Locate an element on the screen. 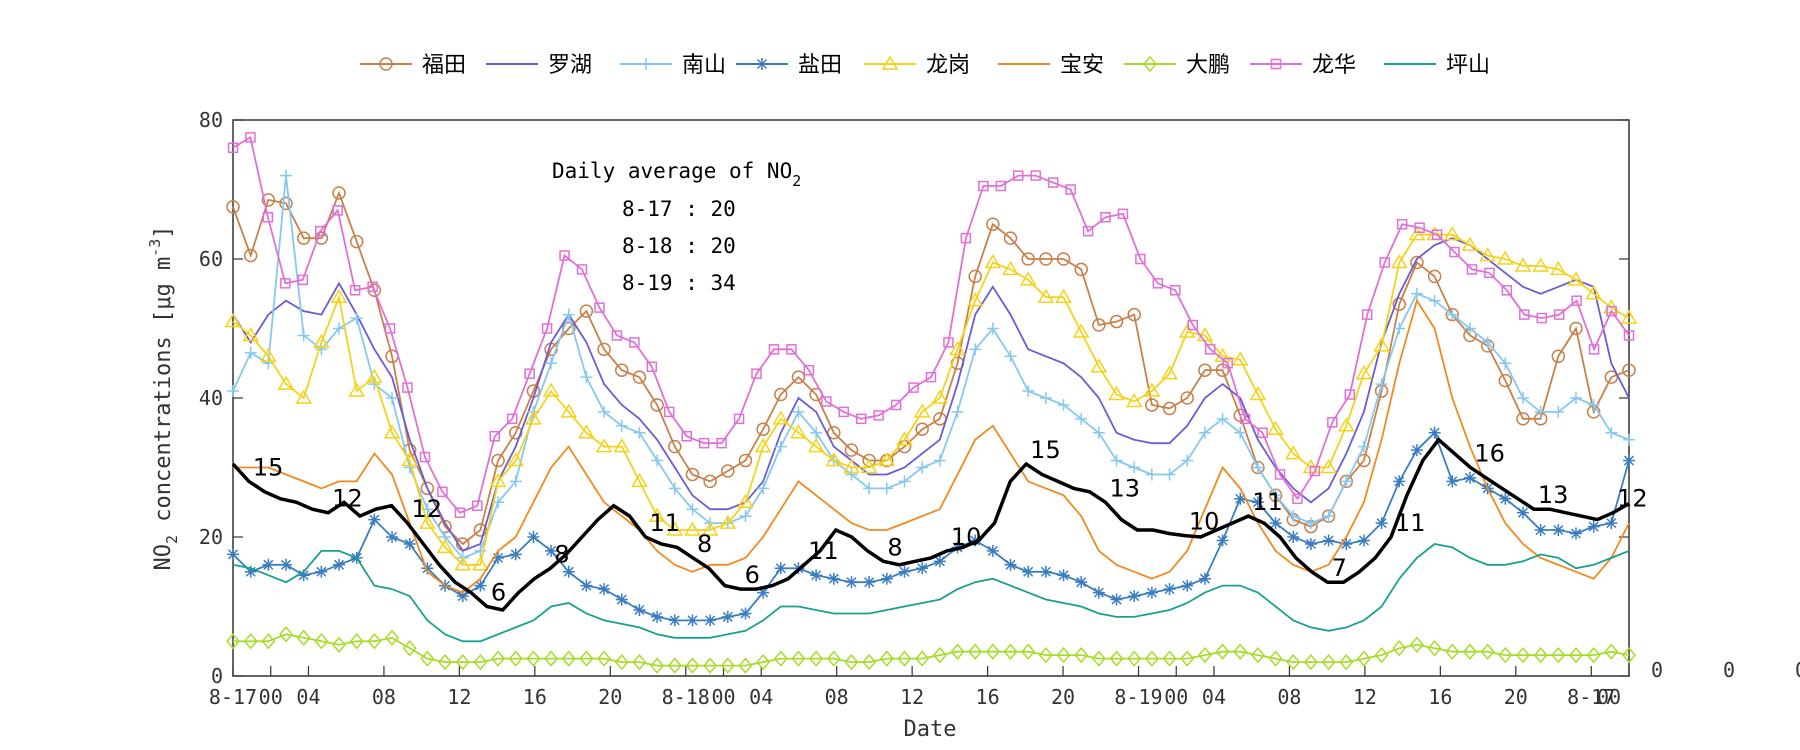  legend-label: 大鹏 is located at coordinates (1208, 65).